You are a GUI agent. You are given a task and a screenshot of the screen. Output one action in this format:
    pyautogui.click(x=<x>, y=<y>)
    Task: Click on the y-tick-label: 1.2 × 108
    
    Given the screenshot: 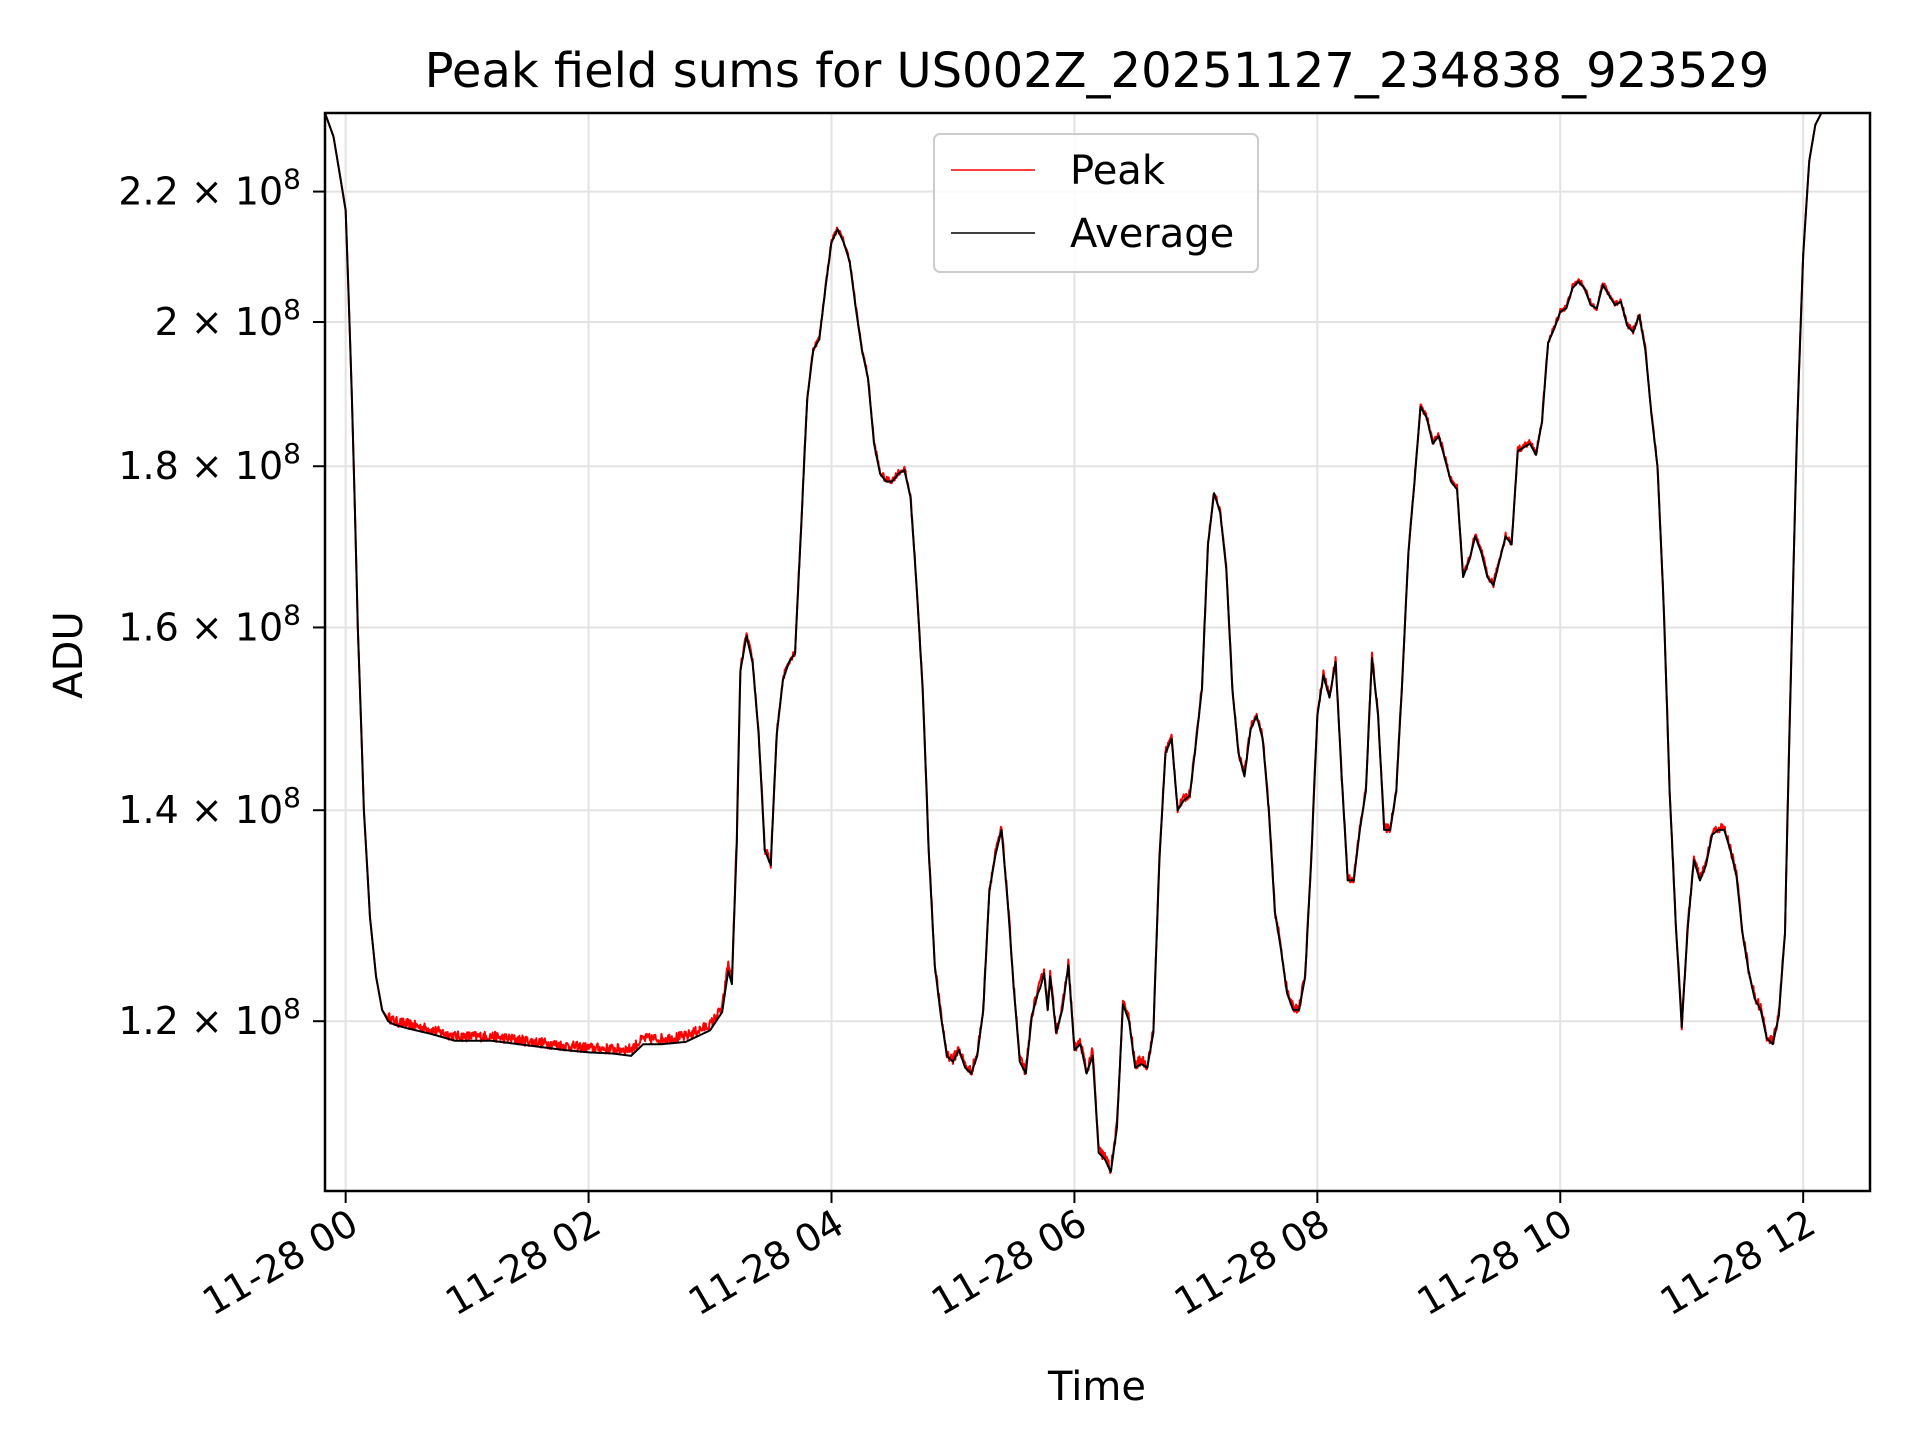 What is the action you would take?
    pyautogui.click(x=209, y=1017)
    